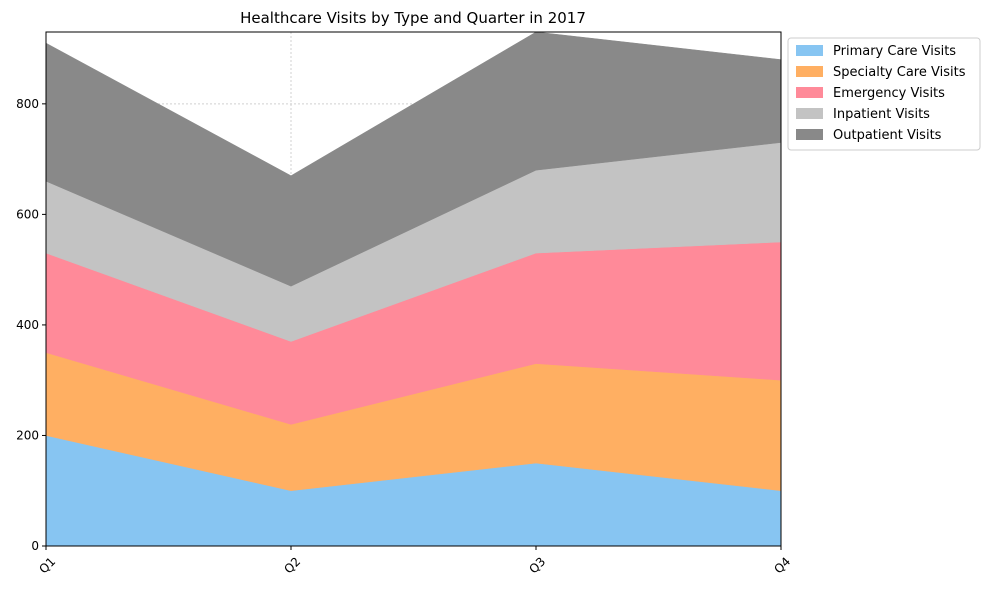 Image resolution: width=989 pixels, height=590 pixels. I want to click on x-tick-label: Q1, so click(47, 565).